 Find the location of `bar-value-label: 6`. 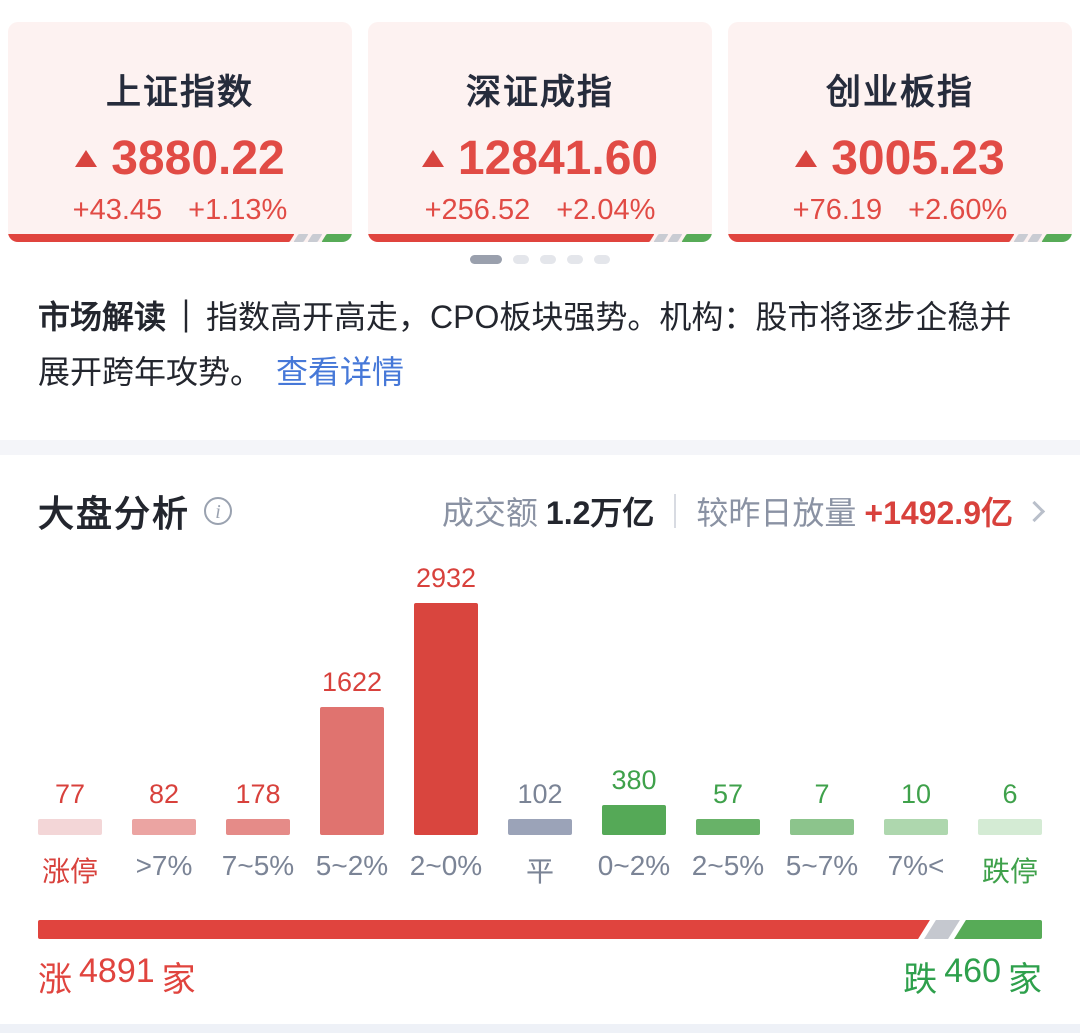

bar-value-label: 6 is located at coordinates (1010, 794).